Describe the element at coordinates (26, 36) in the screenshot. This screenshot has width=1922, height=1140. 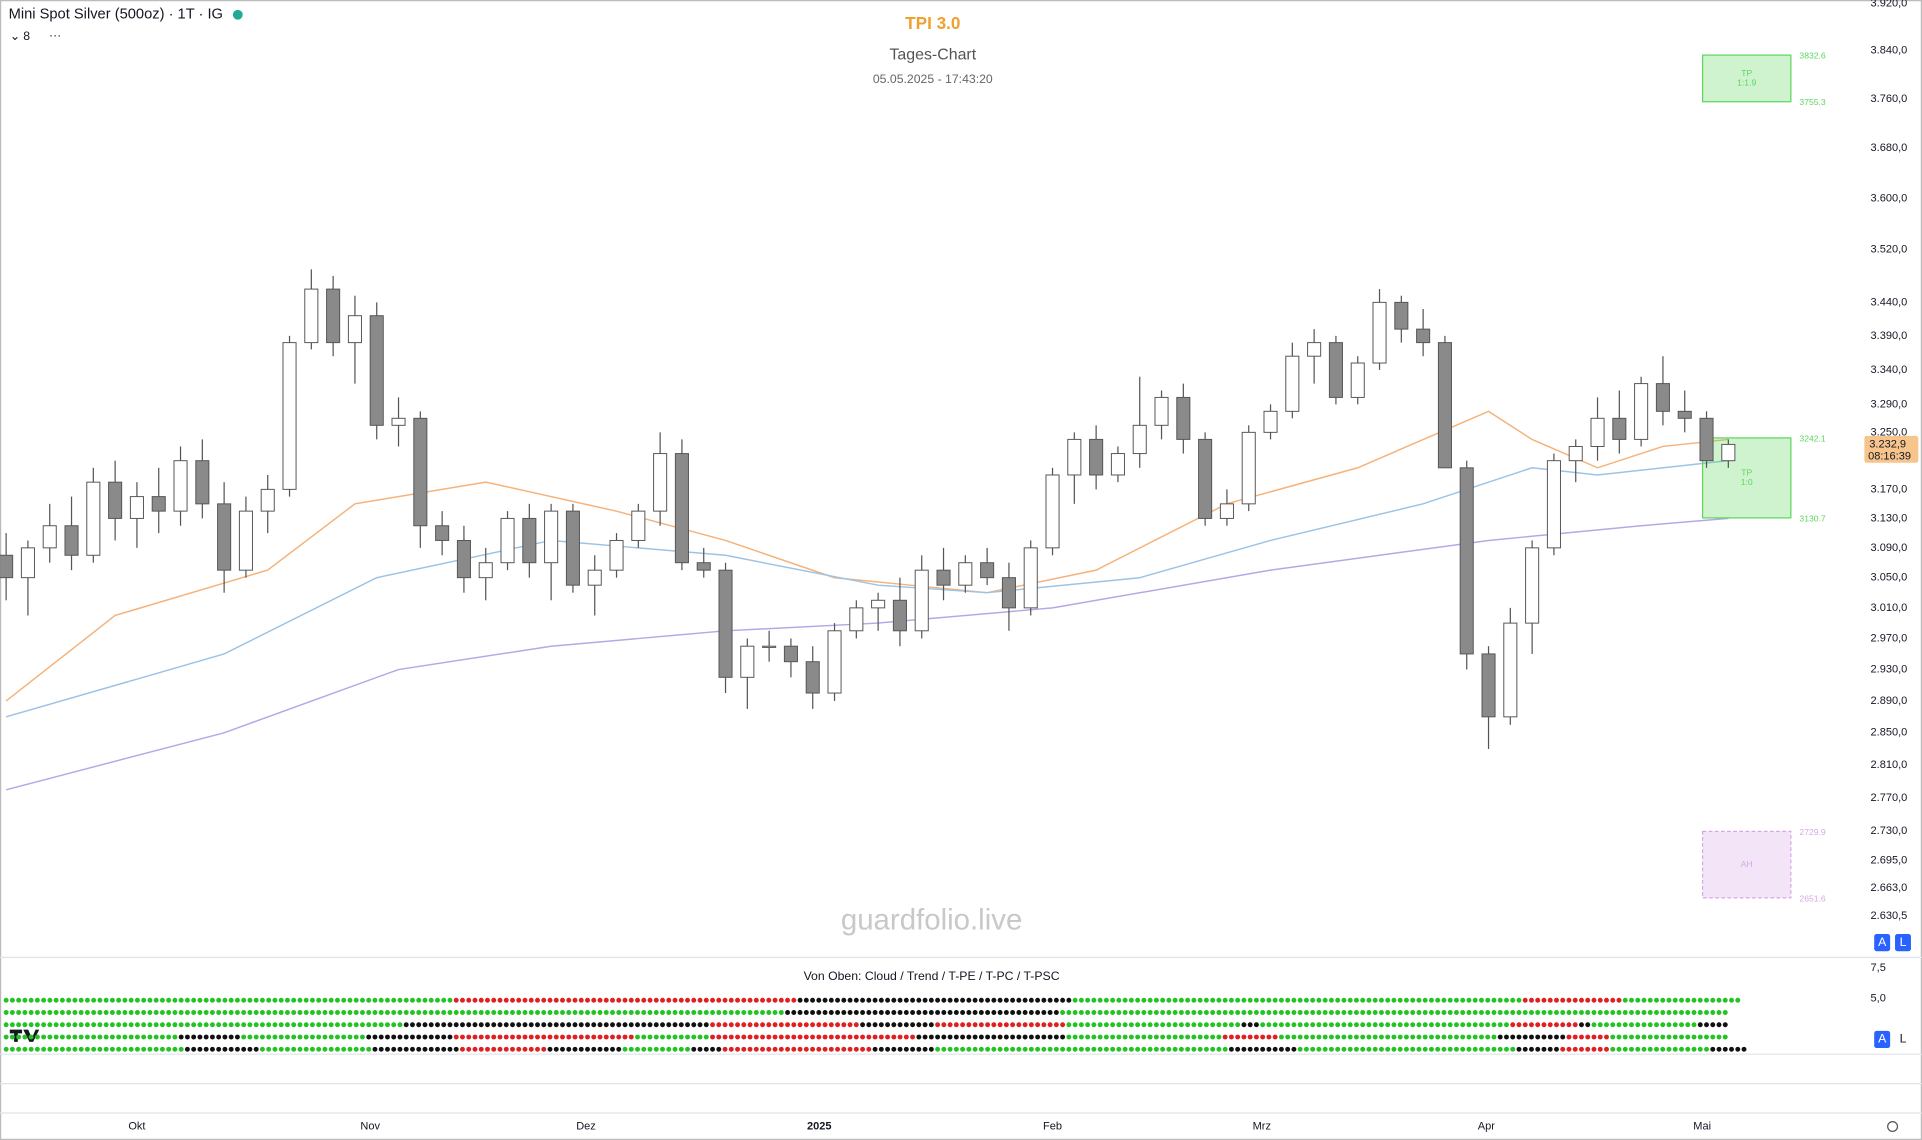
I see `interval-badge: 8` at that location.